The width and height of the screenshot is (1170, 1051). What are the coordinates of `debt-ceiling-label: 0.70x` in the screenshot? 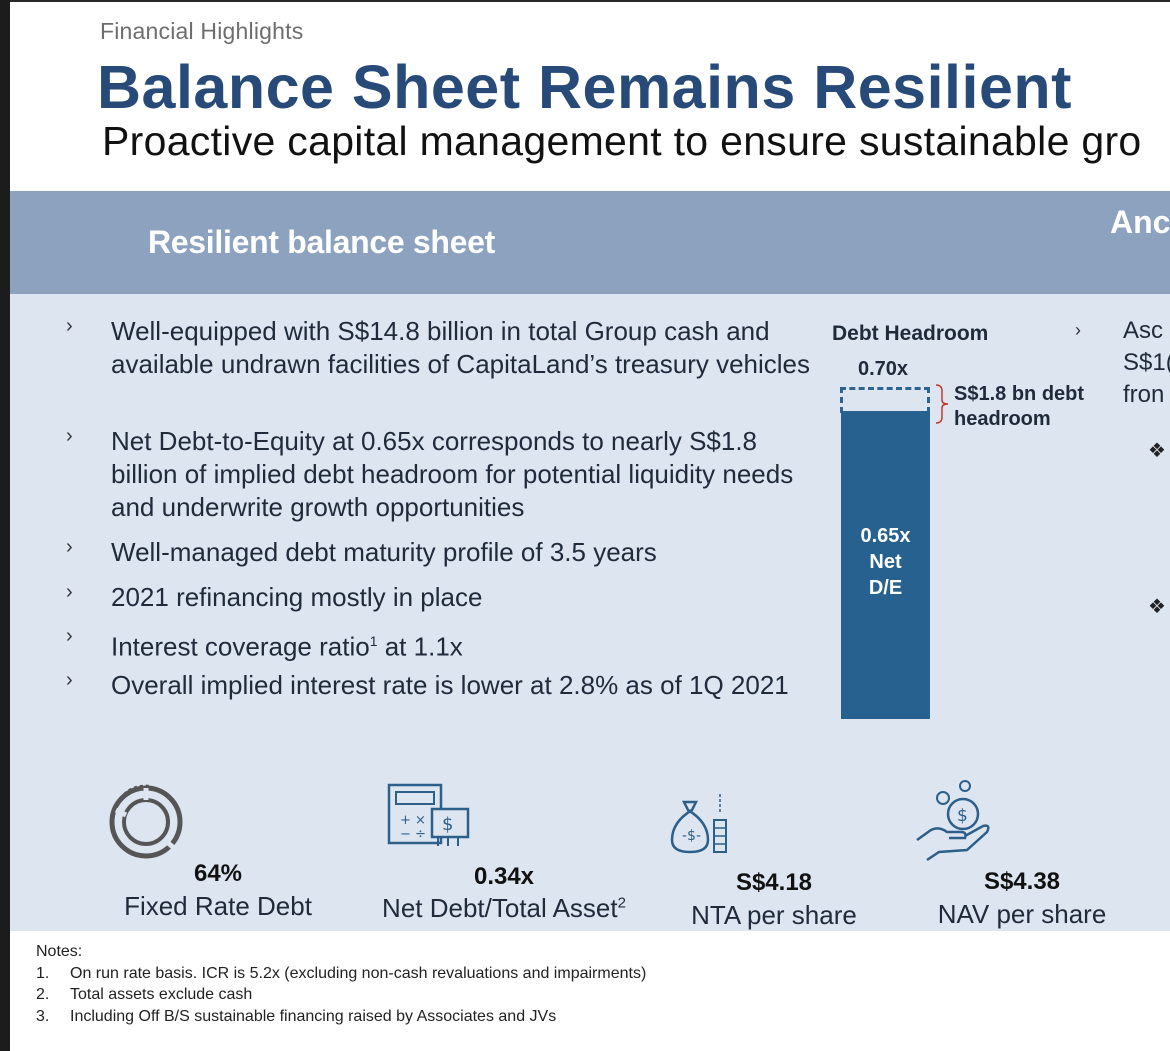 It's located at (883, 369).